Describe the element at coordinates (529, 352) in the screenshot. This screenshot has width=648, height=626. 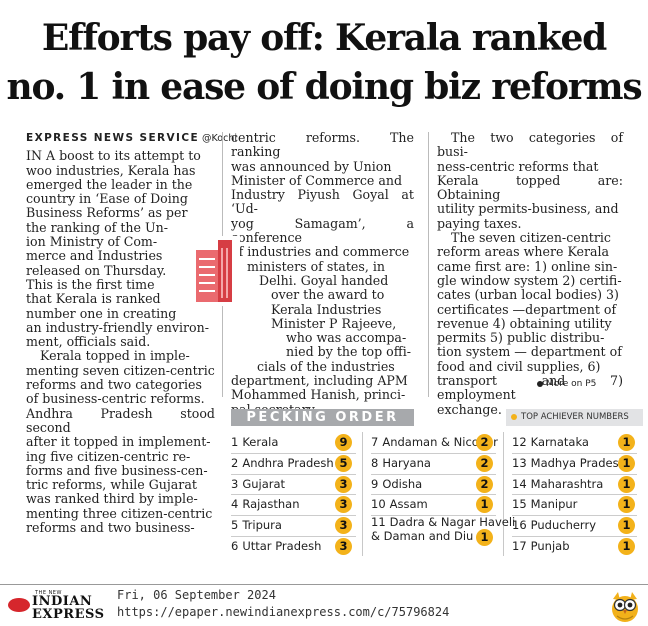
I see `article-text-line: tion system — department of` at that location.